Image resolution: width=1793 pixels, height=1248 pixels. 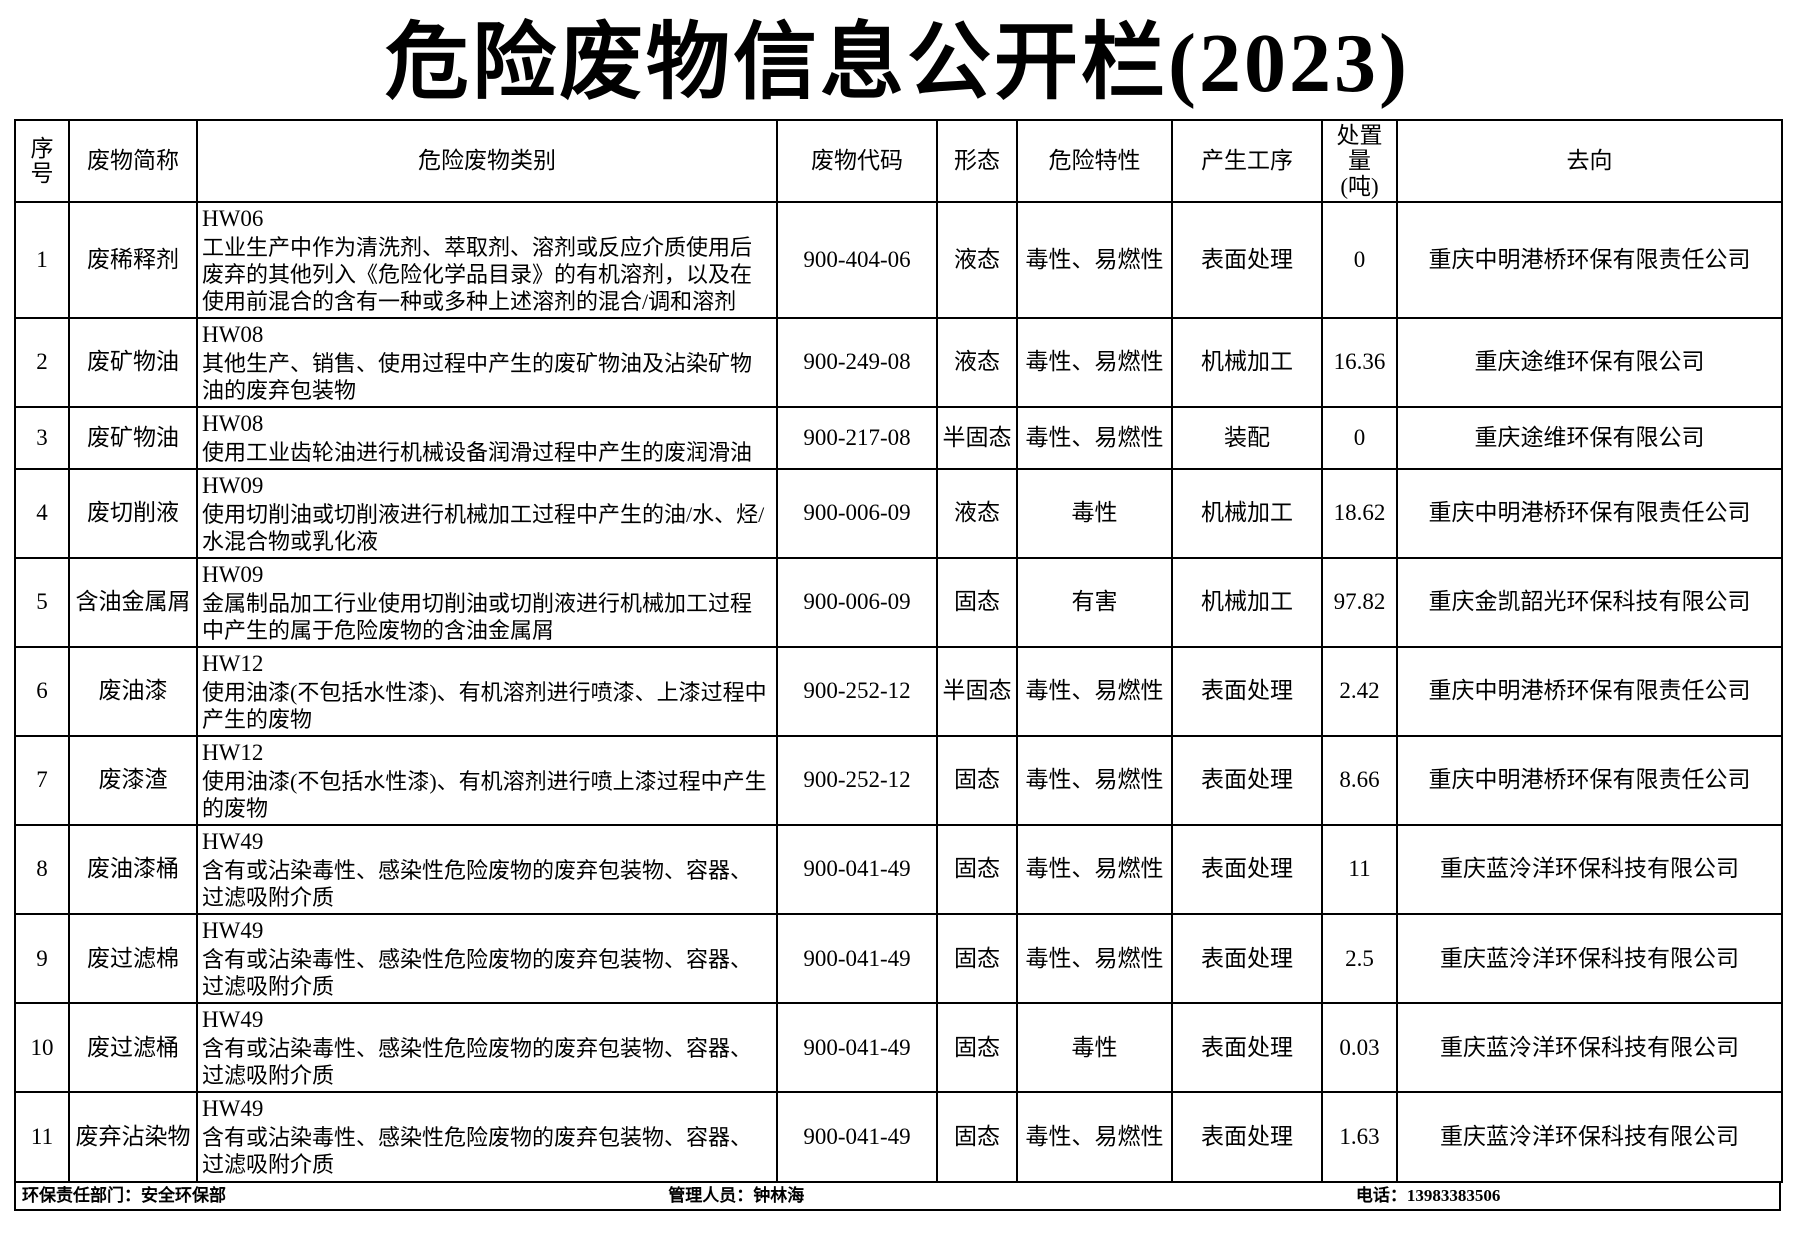 I want to click on header-category: 危险废物类别, so click(x=487, y=161).